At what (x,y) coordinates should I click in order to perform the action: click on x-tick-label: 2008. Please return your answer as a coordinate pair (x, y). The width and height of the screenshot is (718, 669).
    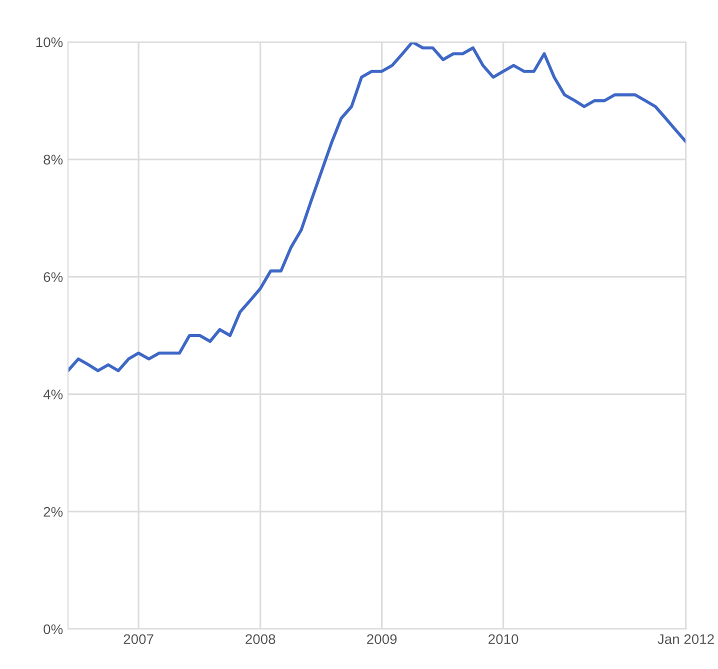
    Looking at the image, I should click on (261, 639).